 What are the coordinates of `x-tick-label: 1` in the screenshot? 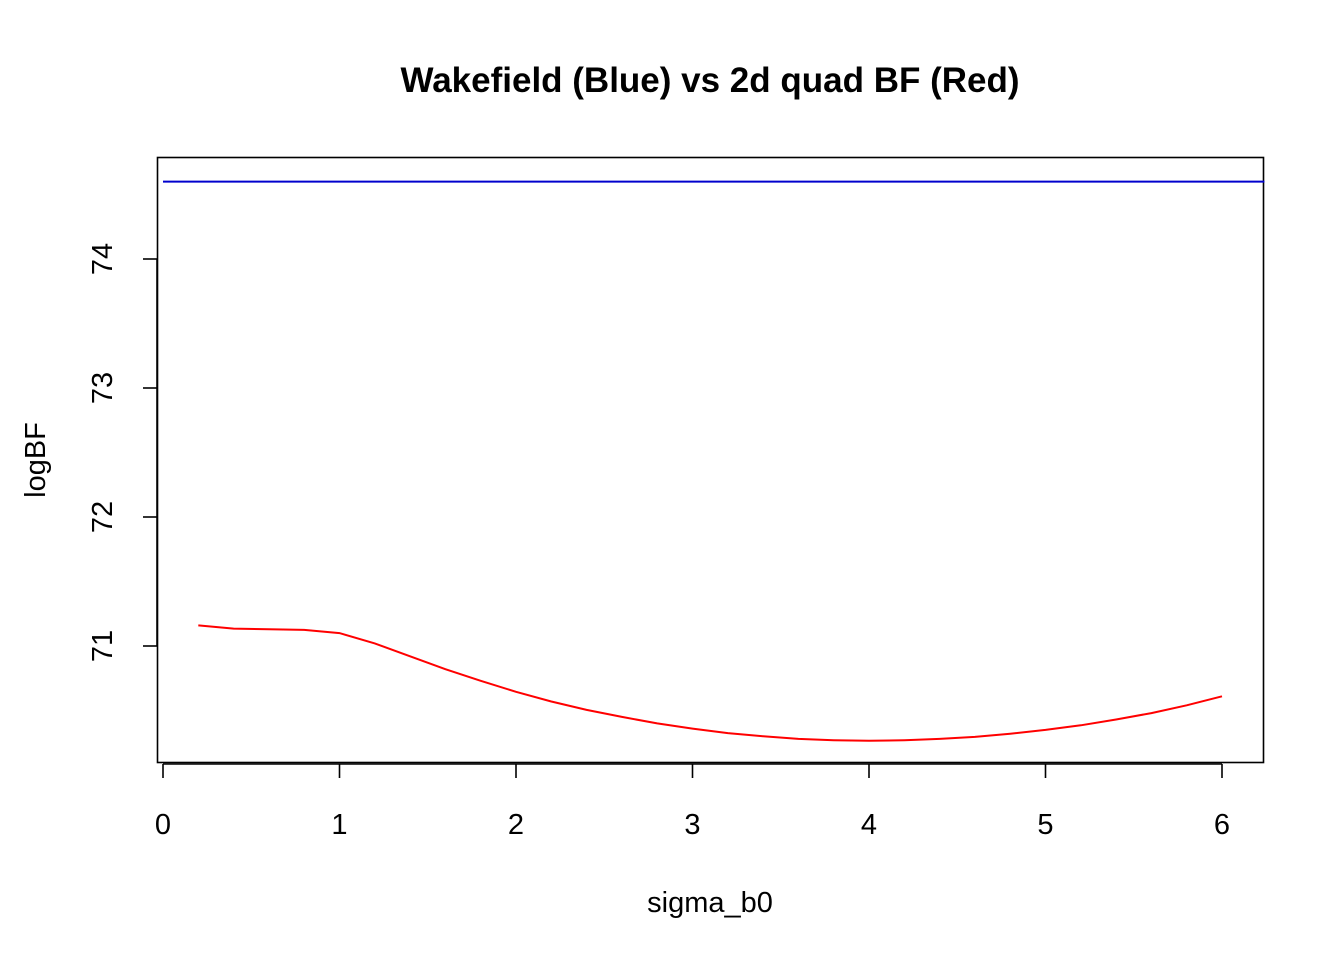 It's located at (339, 825).